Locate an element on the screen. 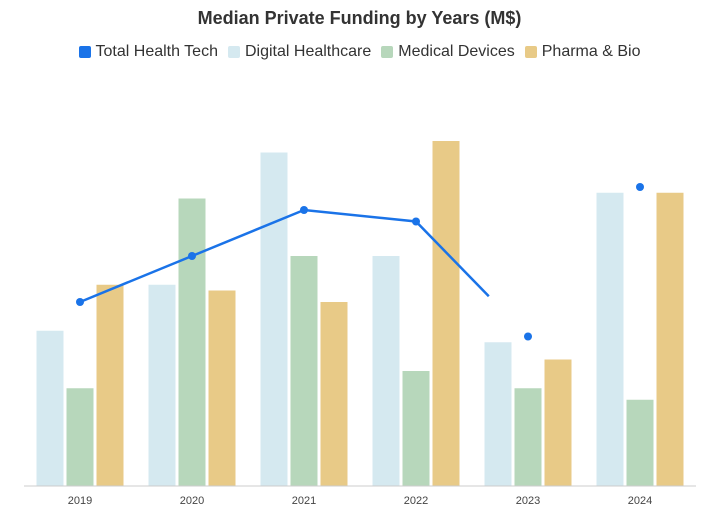 The width and height of the screenshot is (719, 521). x-tick-label-2020: 2020 is located at coordinates (192, 501).